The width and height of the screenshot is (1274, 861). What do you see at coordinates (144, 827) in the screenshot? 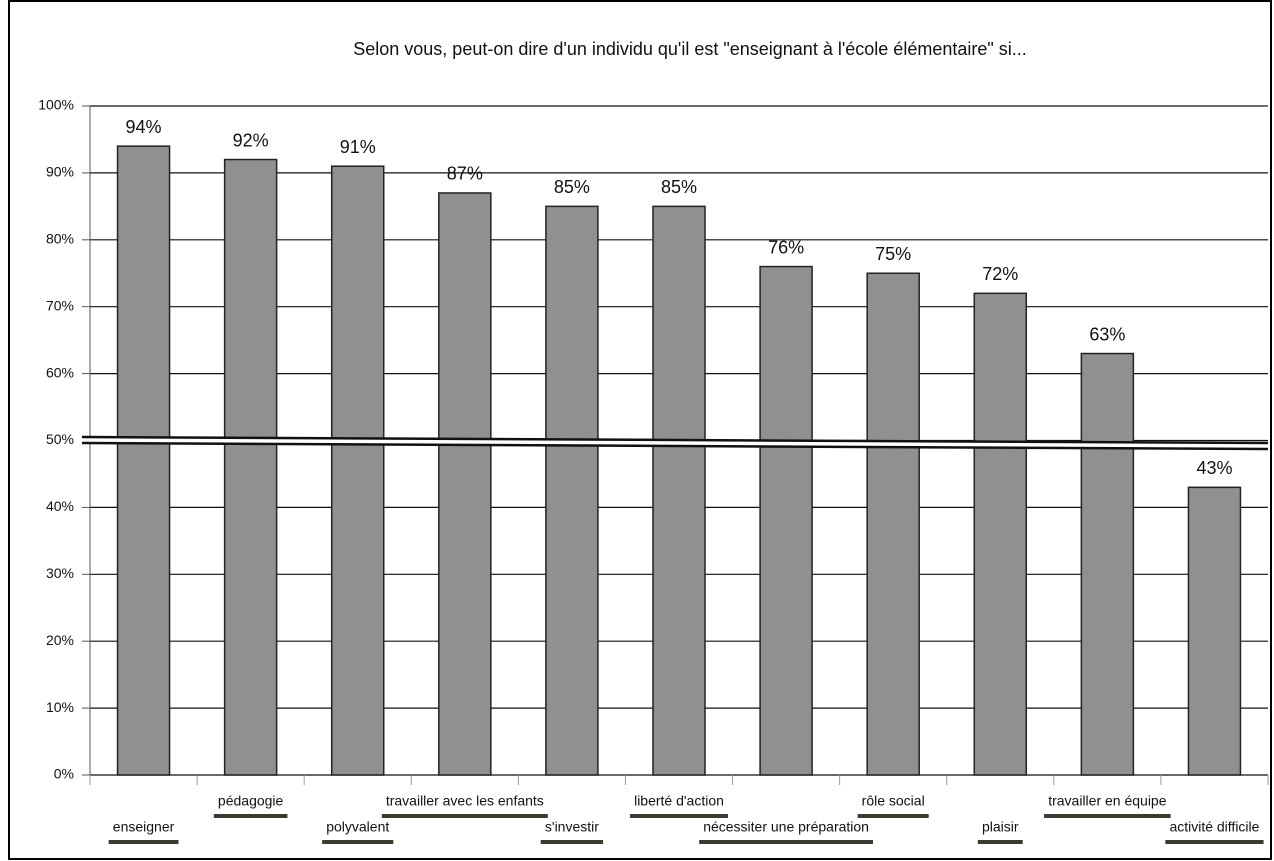
I see `x-tick-label: enseigner` at bounding box center [144, 827].